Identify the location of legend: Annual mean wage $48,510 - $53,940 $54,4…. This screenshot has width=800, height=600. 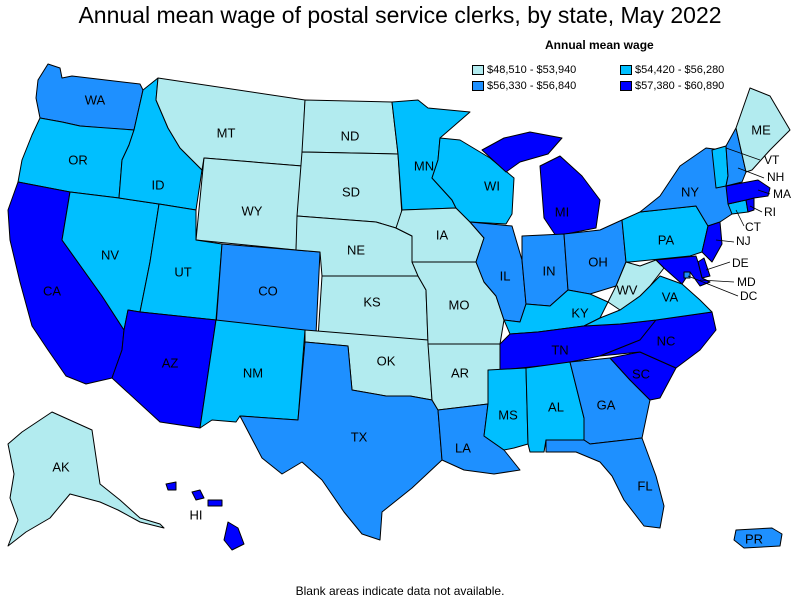
(630, 68).